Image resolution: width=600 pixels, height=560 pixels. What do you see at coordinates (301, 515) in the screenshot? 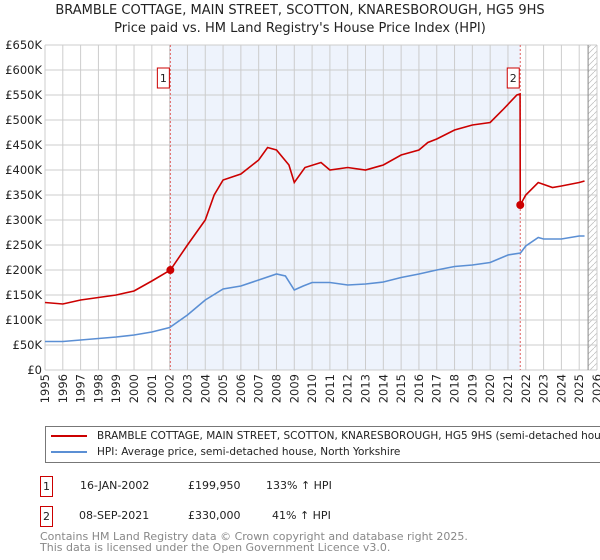
I see `transaction-hpi: 41% ↑ HPI` at bounding box center [301, 515].